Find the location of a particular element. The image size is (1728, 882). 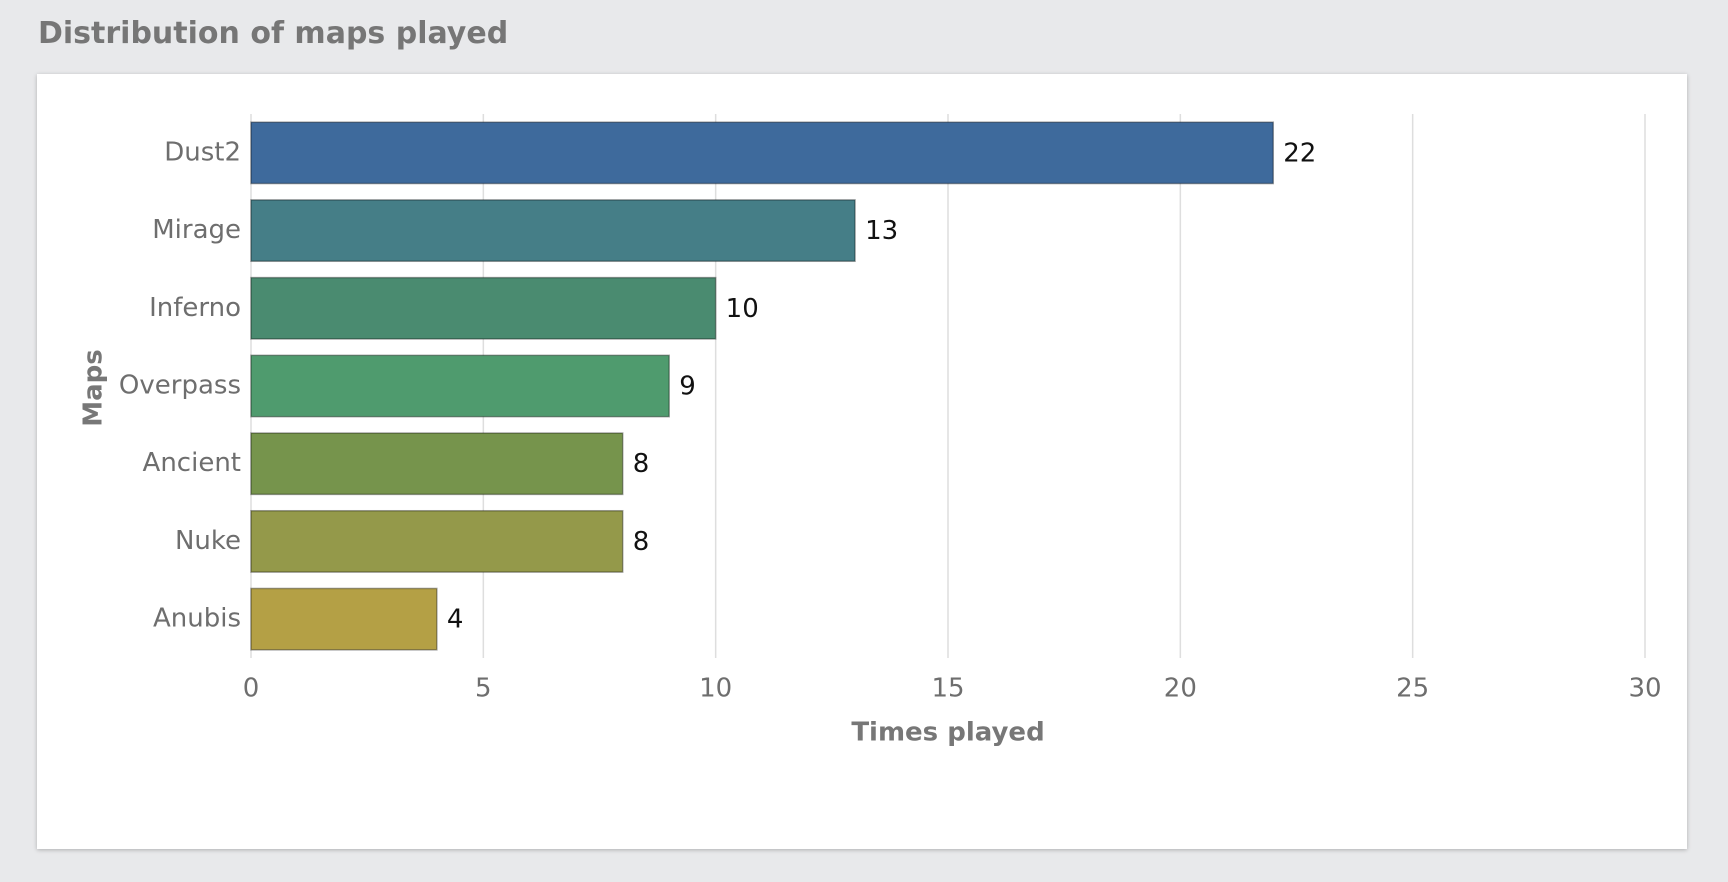

y-tick-label: Ancient is located at coordinates (192, 463).